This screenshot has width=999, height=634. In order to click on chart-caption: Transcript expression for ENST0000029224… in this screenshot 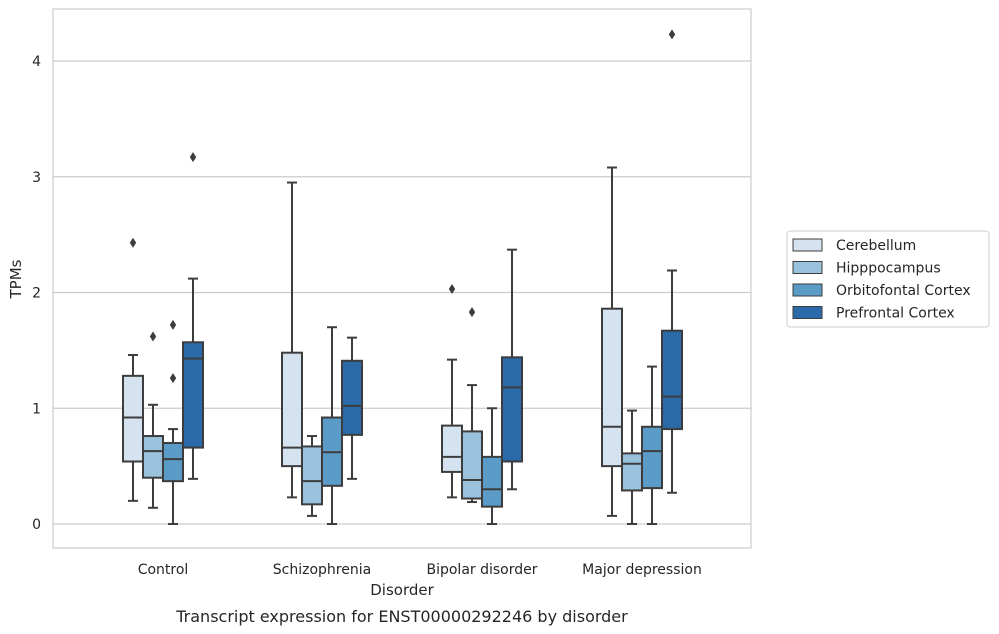, I will do `click(401, 616)`.